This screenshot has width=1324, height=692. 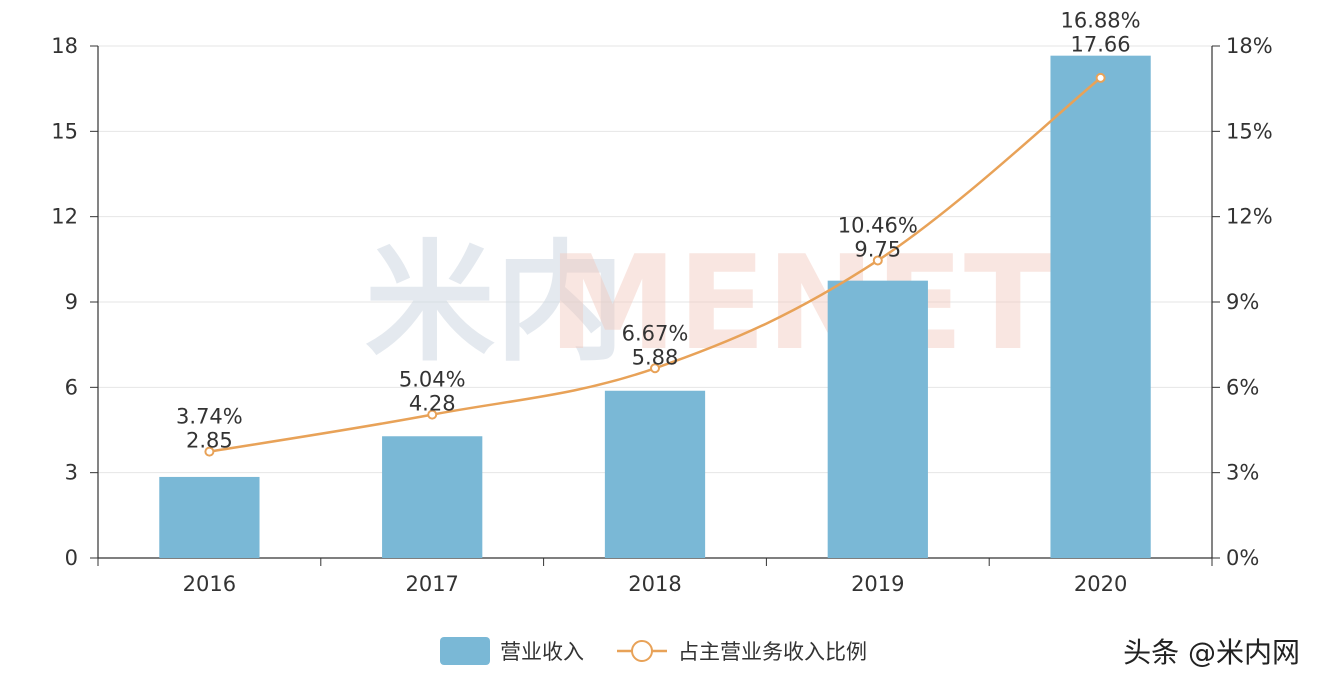 I want to click on watermark-cn: 米内, so click(x=495, y=303).